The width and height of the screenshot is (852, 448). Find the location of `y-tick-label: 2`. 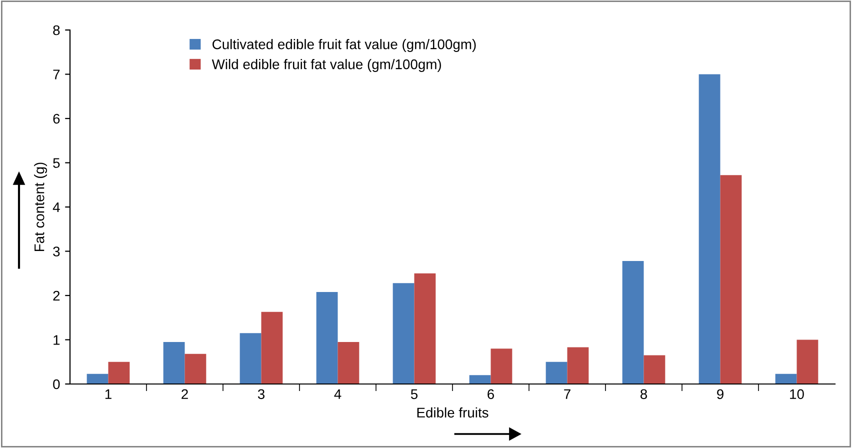

y-tick-label: 2 is located at coordinates (56, 295).